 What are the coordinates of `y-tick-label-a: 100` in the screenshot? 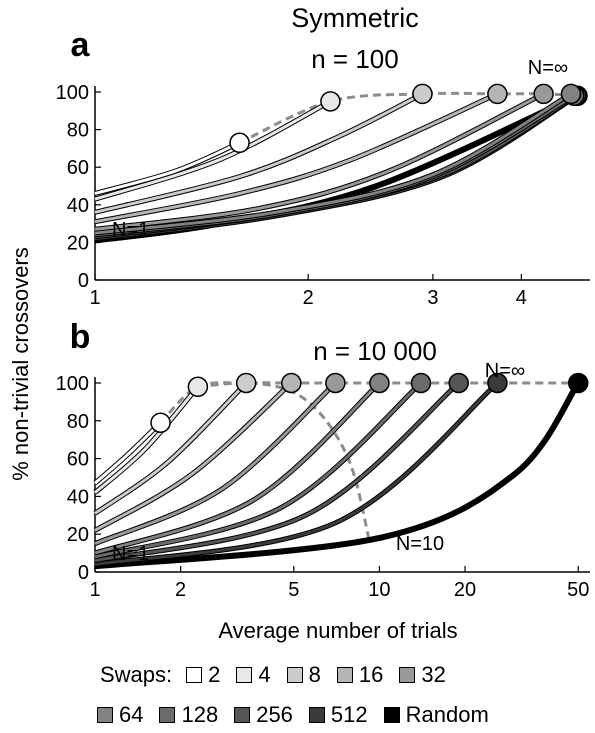 It's located at (72, 93).